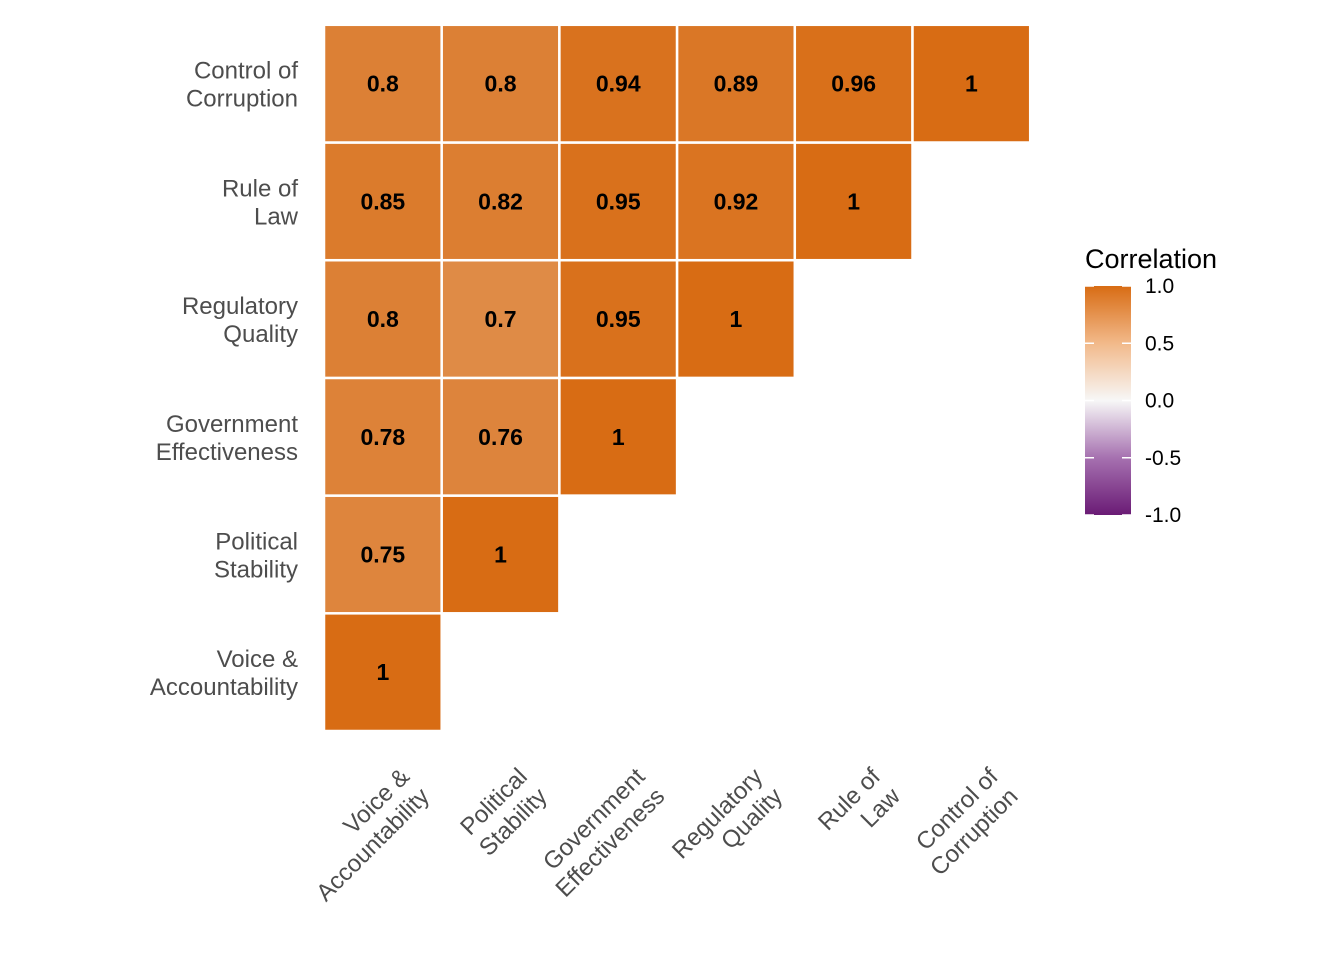 Image resolution: width=1344 pixels, height=960 pixels. I want to click on y-tick-label: Voice & Accountability, so click(224, 673).